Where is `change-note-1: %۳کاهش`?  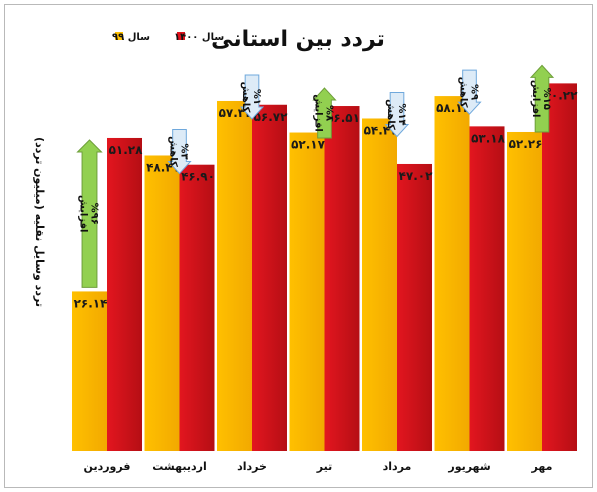
change-note-1: %۳کاهش is located at coordinates (179, 151).